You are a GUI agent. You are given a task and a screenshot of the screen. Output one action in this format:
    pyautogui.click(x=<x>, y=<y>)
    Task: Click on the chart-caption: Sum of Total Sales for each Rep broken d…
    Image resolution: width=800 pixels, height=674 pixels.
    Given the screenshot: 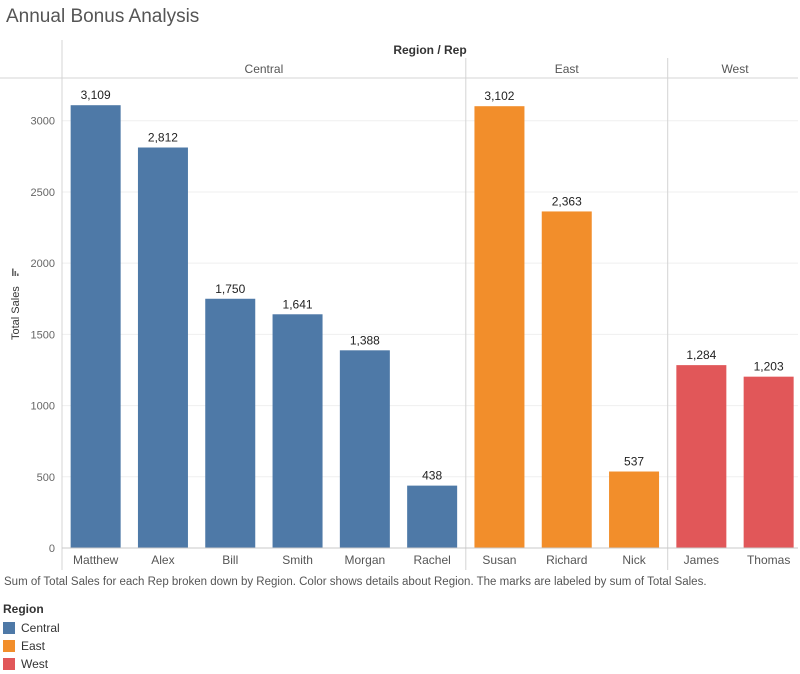 What is the action you would take?
    pyautogui.click(x=355, y=582)
    